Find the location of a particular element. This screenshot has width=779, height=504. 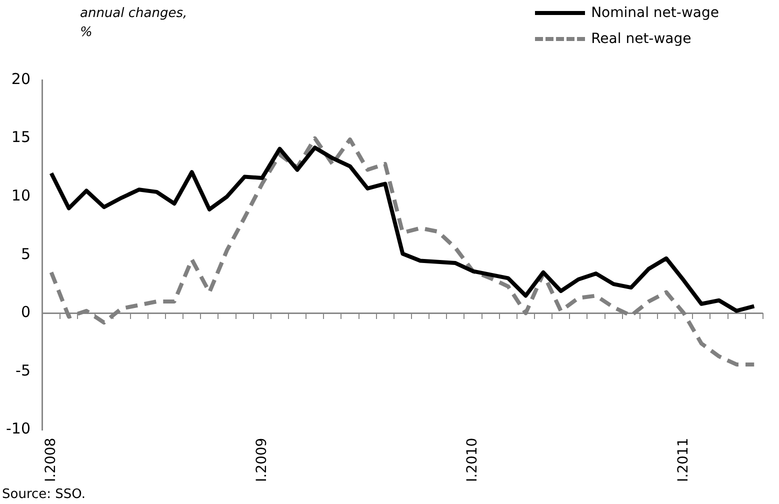

source-note: Source: SSO. is located at coordinates (44, 494).